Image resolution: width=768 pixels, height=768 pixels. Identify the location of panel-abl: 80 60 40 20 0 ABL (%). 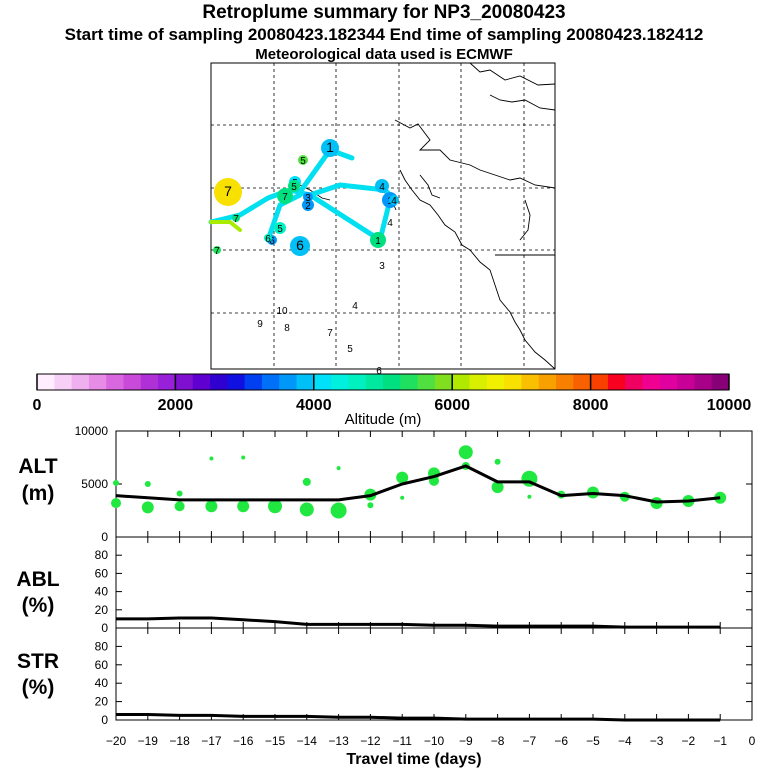
(384, 585).